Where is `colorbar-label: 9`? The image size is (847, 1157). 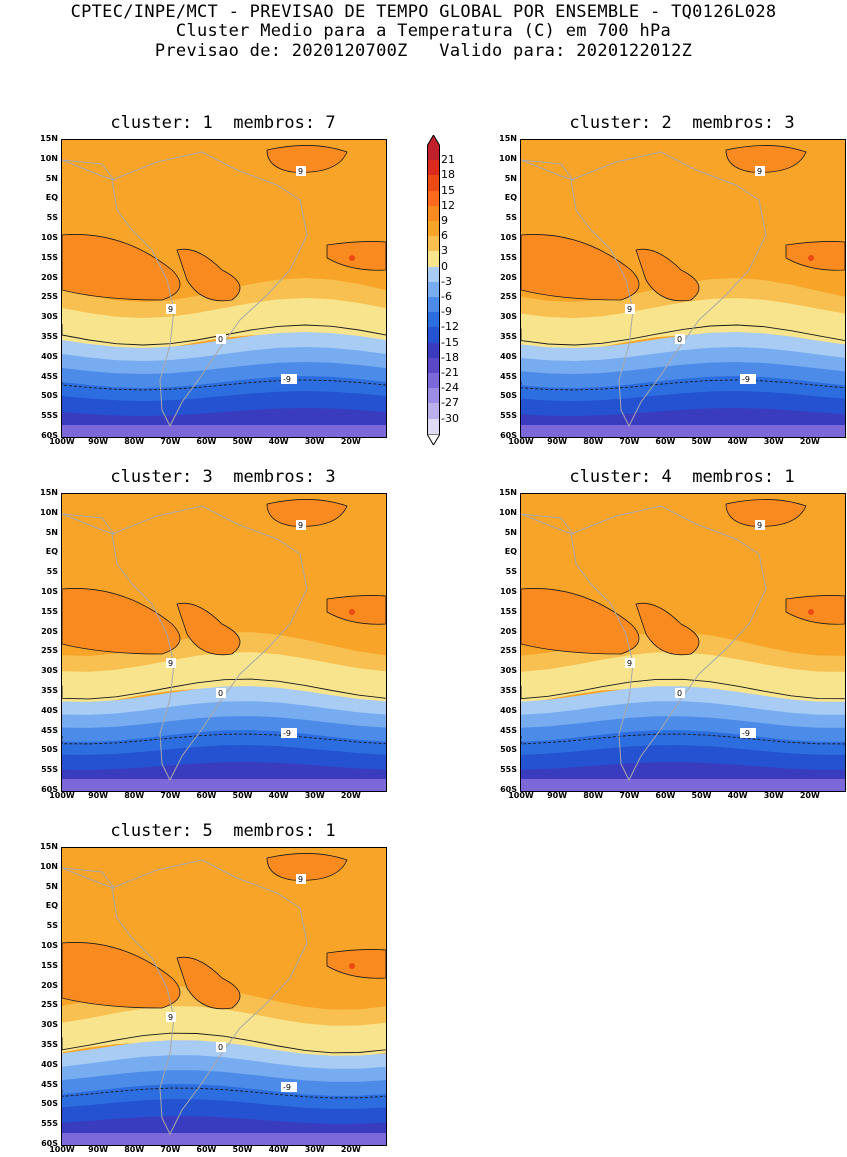 colorbar-label: 9 is located at coordinates (444, 220).